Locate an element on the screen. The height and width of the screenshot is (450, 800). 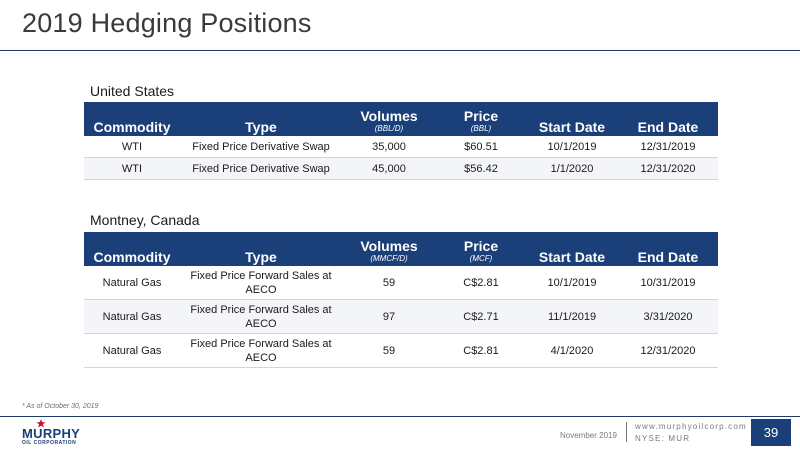
cell-end-date: 12/31/2019 is located at coordinates (668, 147).